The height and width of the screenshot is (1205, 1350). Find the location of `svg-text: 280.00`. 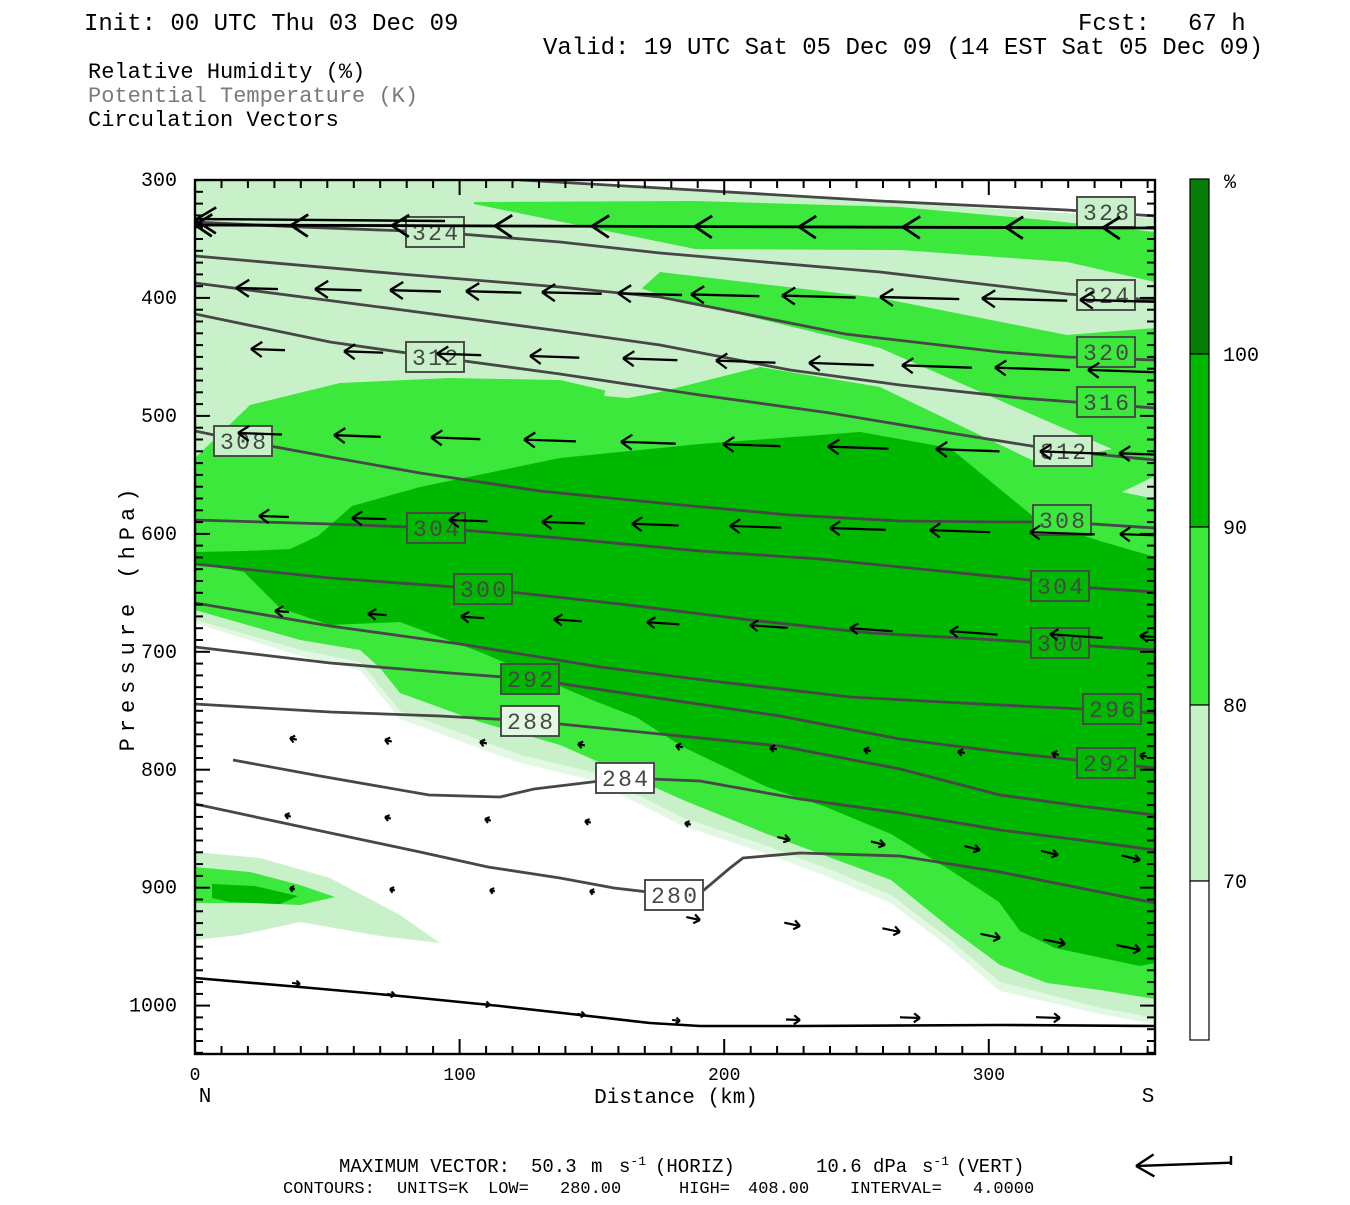

svg-text: 280.00 is located at coordinates (590, 1189).